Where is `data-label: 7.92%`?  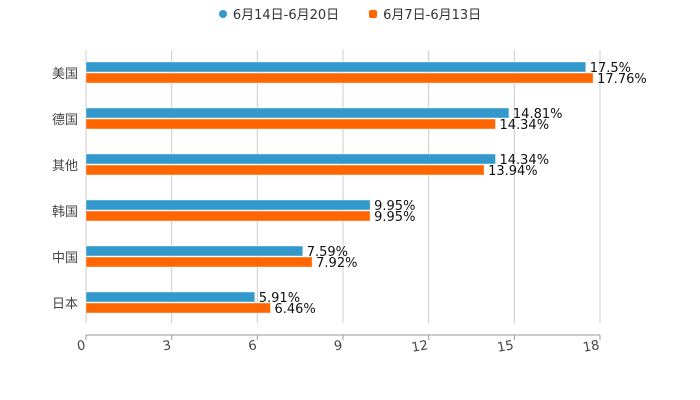 data-label: 7.92% is located at coordinates (336, 263).